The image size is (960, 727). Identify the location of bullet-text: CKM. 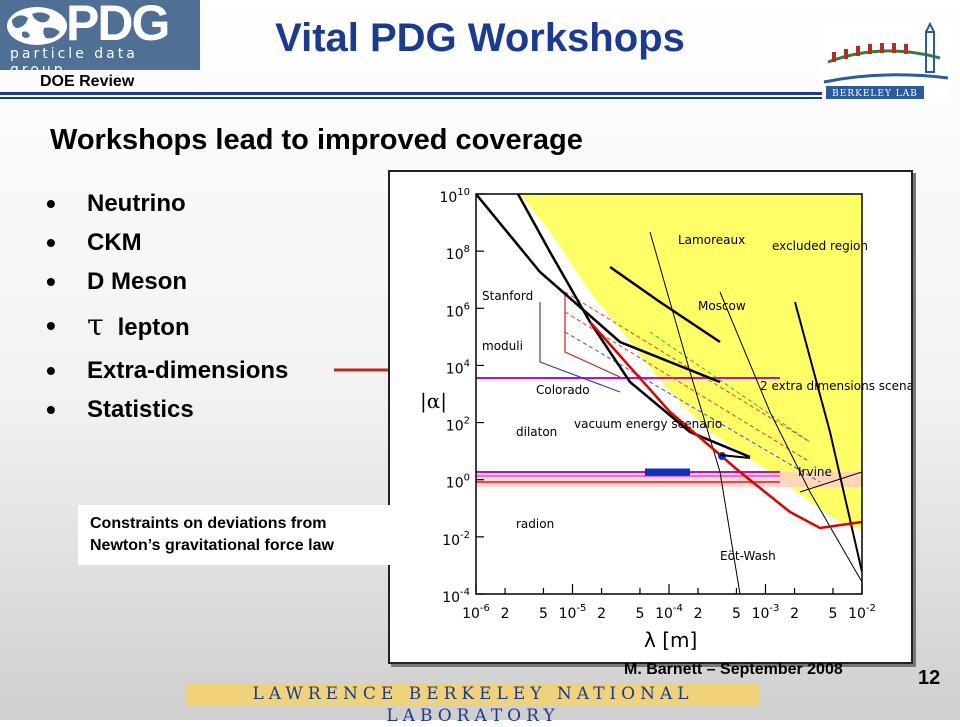
(114, 242).